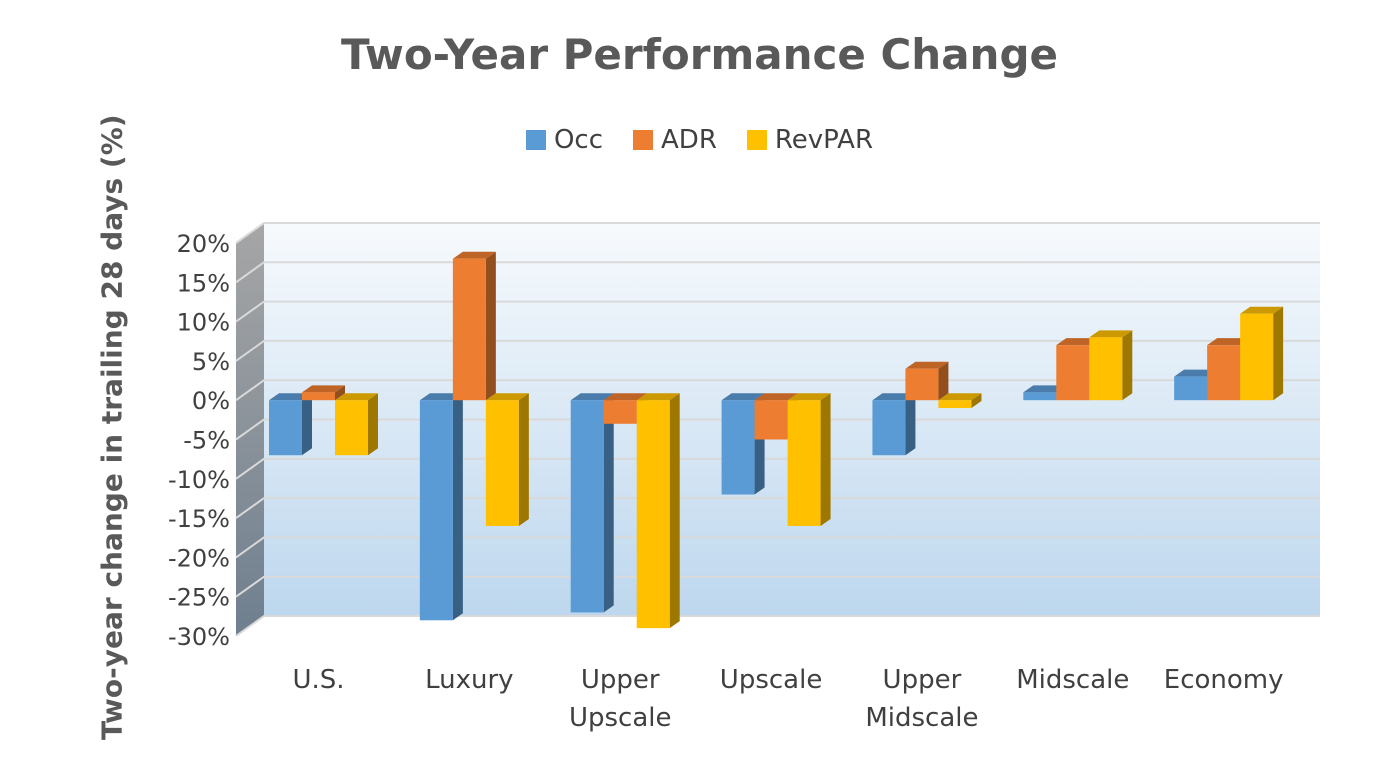 The image size is (1399, 764). What do you see at coordinates (203, 323) in the screenshot?
I see `y-tick-label: 10%` at bounding box center [203, 323].